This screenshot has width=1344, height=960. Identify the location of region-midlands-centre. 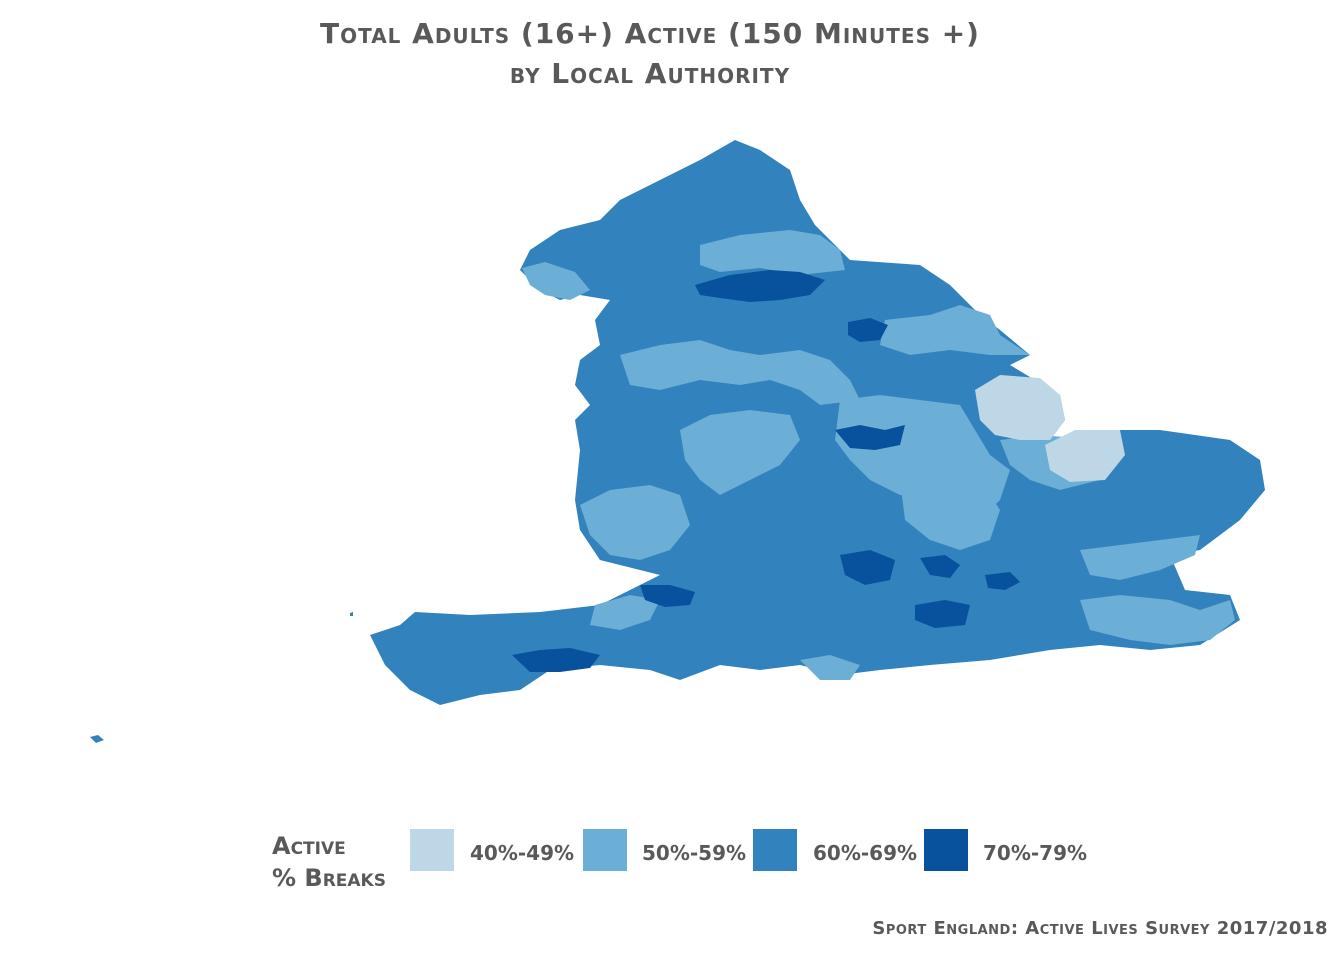
(950, 510).